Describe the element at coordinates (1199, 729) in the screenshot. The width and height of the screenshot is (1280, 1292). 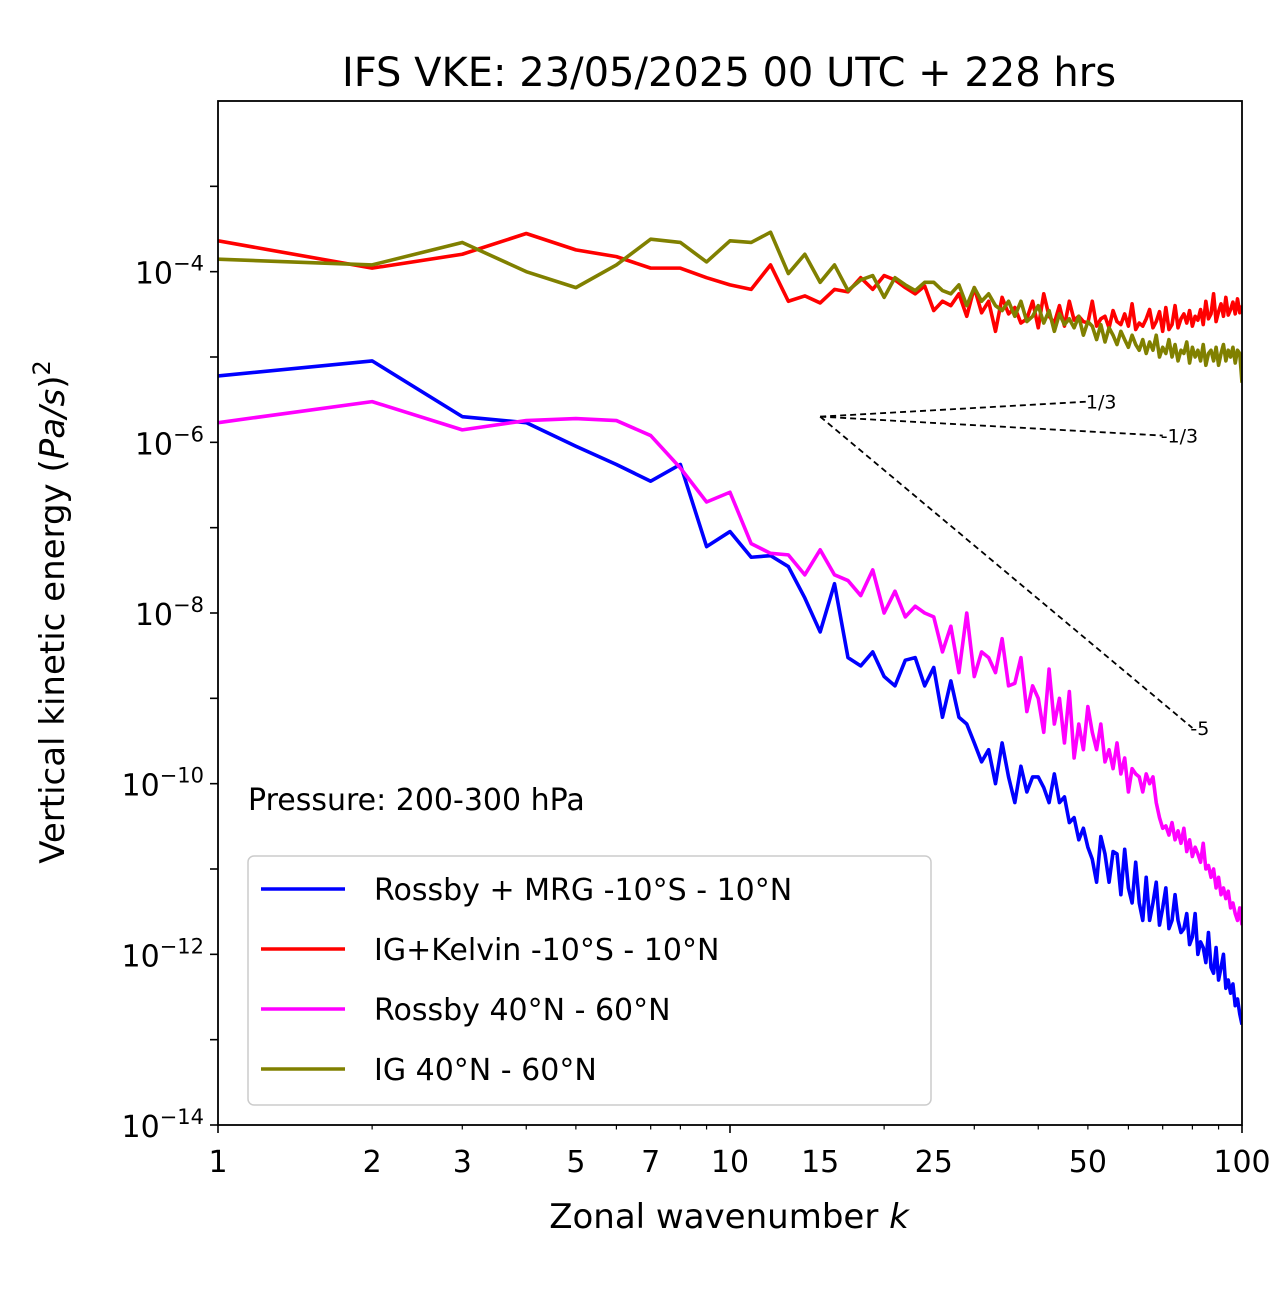
I see `slope-label-3: -5` at that location.